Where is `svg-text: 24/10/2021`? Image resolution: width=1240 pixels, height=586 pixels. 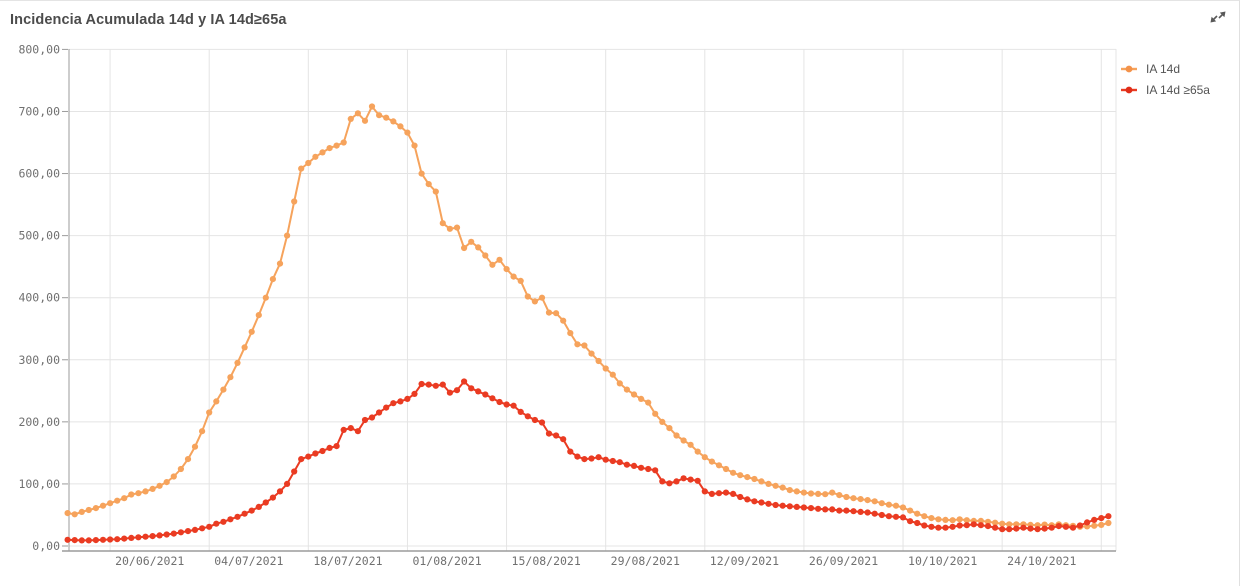 svg-text: 24/10/2021 is located at coordinates (1041, 561).